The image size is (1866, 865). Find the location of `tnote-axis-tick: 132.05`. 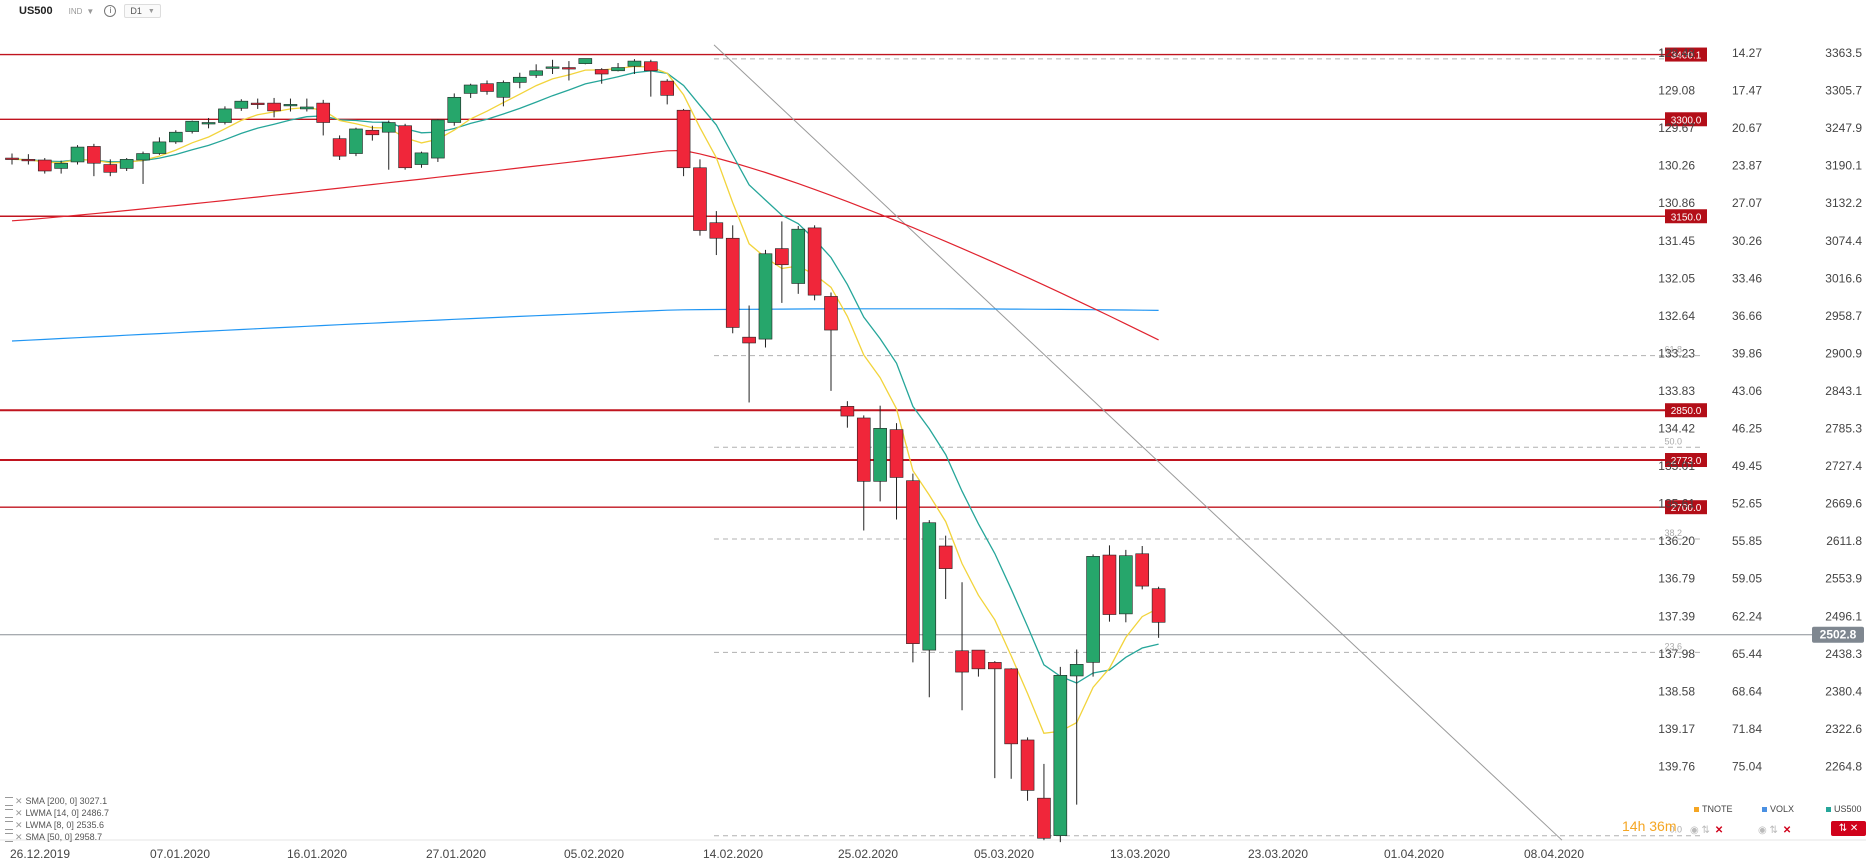

tnote-axis-tick: 132.05 is located at coordinates (1676, 278).